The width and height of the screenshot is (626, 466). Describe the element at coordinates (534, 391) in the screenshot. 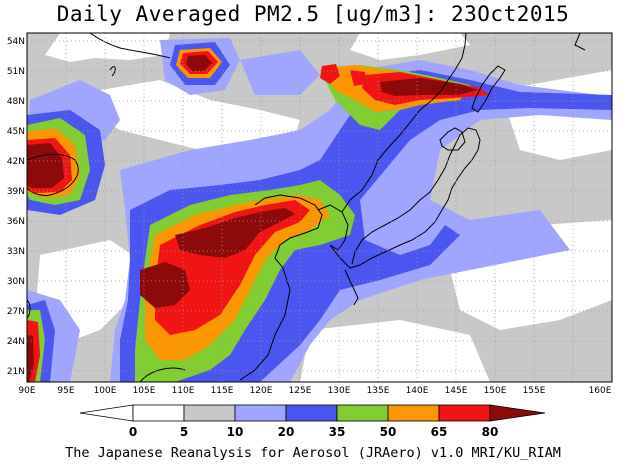

I see `lon-label-155e: 155E` at that location.